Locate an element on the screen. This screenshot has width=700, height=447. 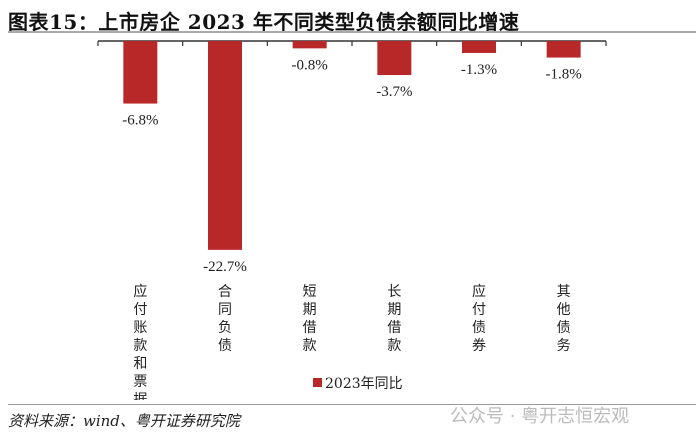
title-divider is located at coordinates (352, 32).